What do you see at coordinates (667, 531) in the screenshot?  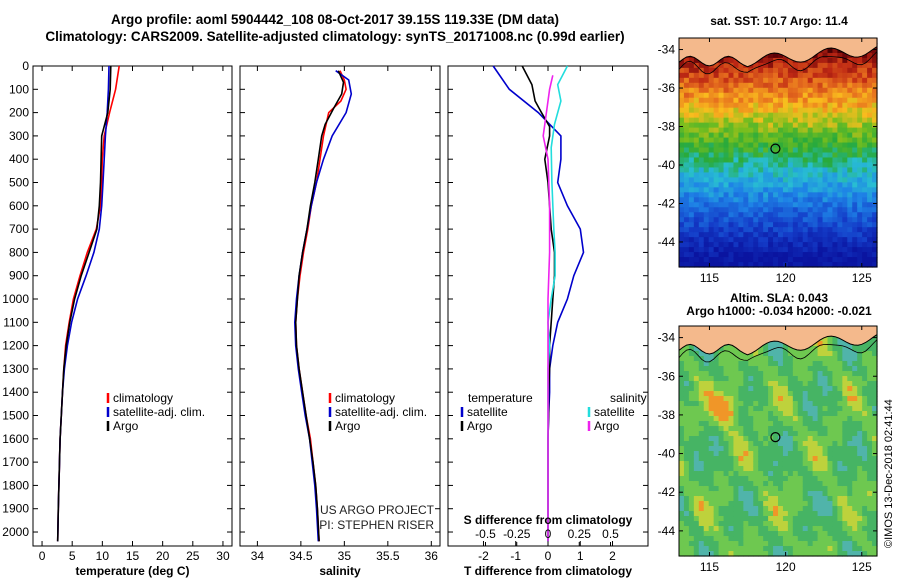 I see `sla-lat-label: -44` at bounding box center [667, 531].